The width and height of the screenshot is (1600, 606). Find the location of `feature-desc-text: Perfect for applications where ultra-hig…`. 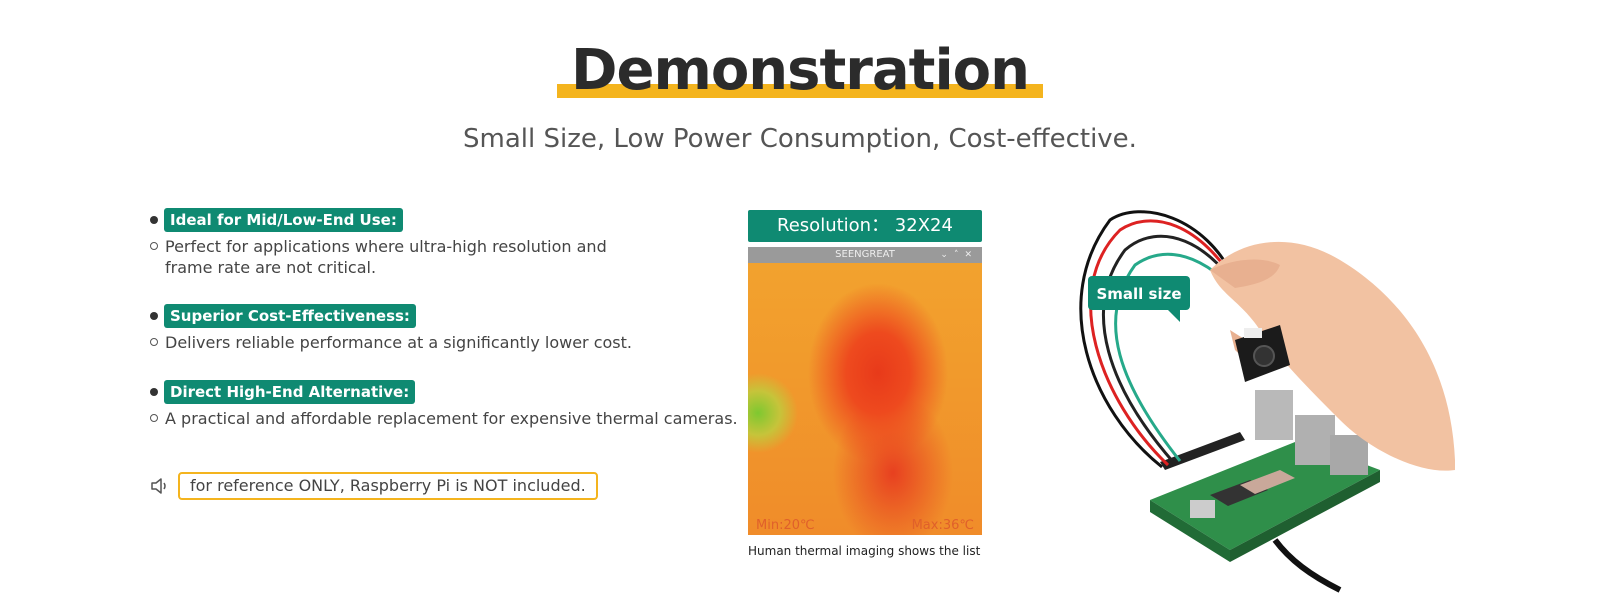

feature-desc-text: Perfect for applications where ultra-hig… is located at coordinates (386, 257).